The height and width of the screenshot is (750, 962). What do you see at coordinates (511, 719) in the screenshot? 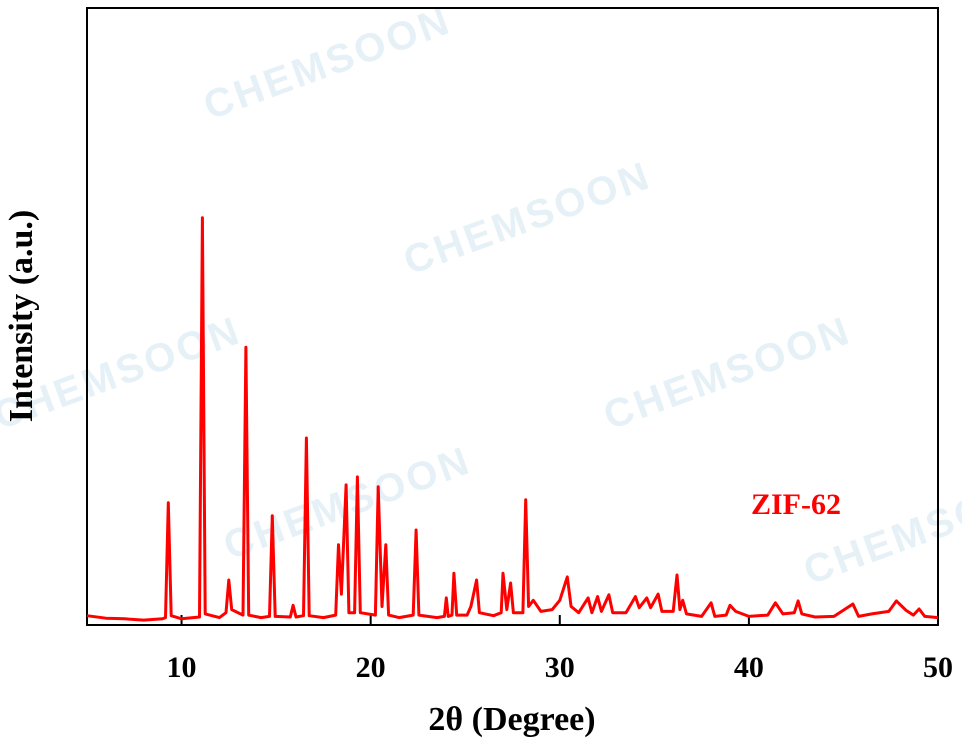
I see `x-axis-label: 2θ (Degree)` at bounding box center [511, 719].